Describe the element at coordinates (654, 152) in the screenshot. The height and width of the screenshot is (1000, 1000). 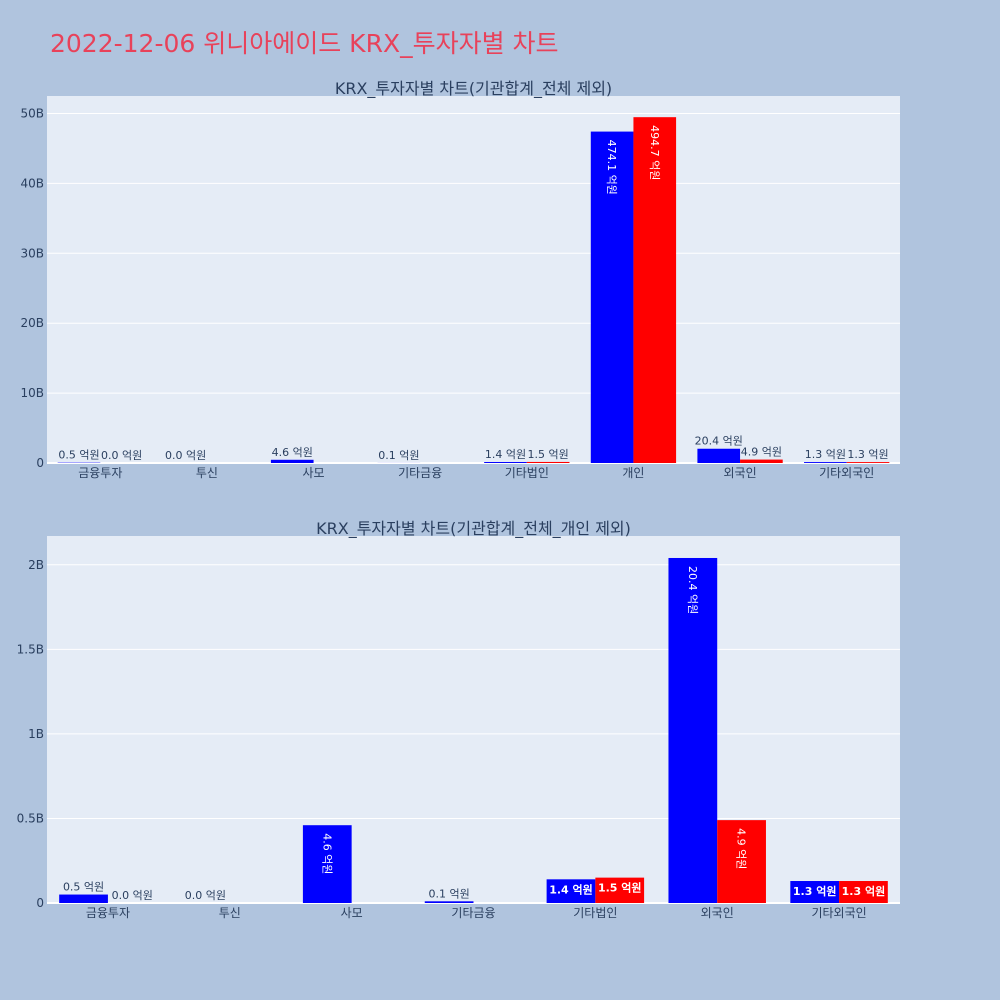
I see `bar-data-label: 494.7 억원` at that location.